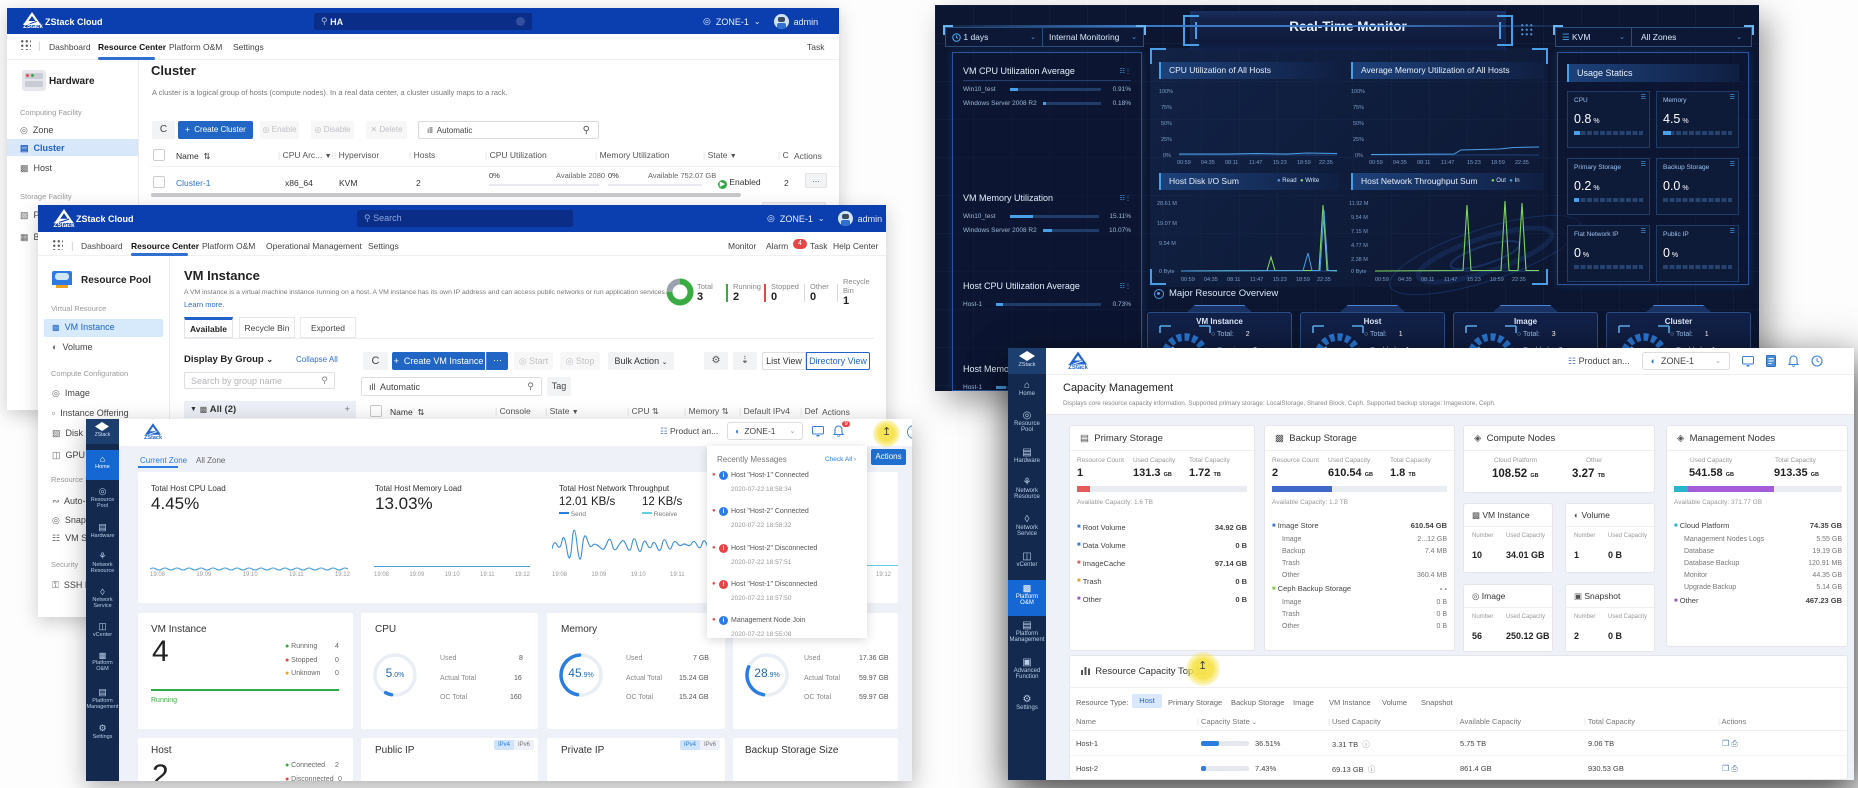 The height and width of the screenshot is (788, 1858). What do you see at coordinates (1167, 224) in the screenshot?
I see `svg-text: 19.07 M` at bounding box center [1167, 224].